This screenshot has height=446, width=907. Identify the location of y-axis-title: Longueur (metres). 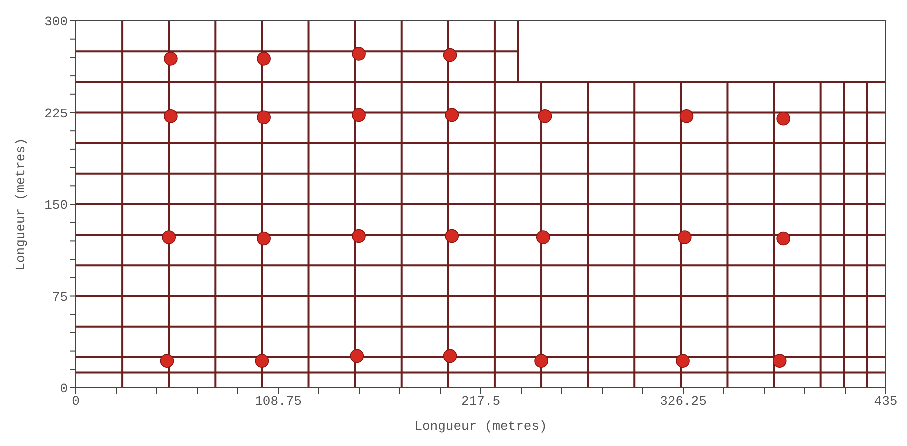
(21, 204).